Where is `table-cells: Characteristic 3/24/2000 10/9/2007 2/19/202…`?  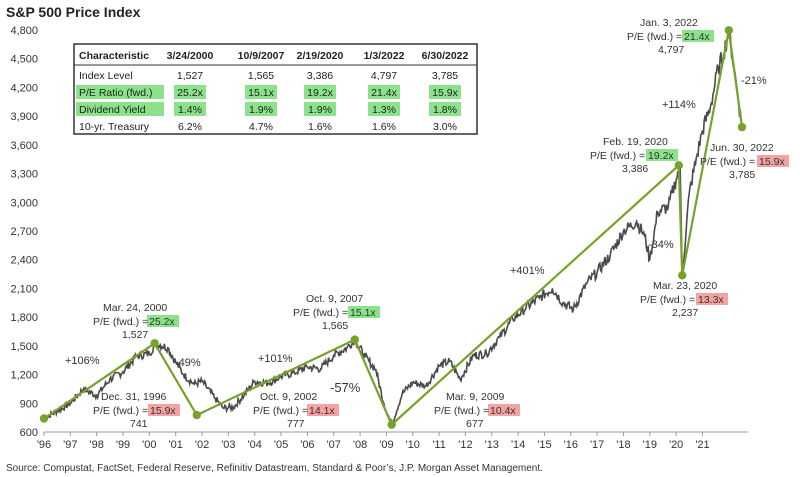 table-cells: Characteristic 3/24/2000 10/9/2007 2/19/202… is located at coordinates (274, 91).